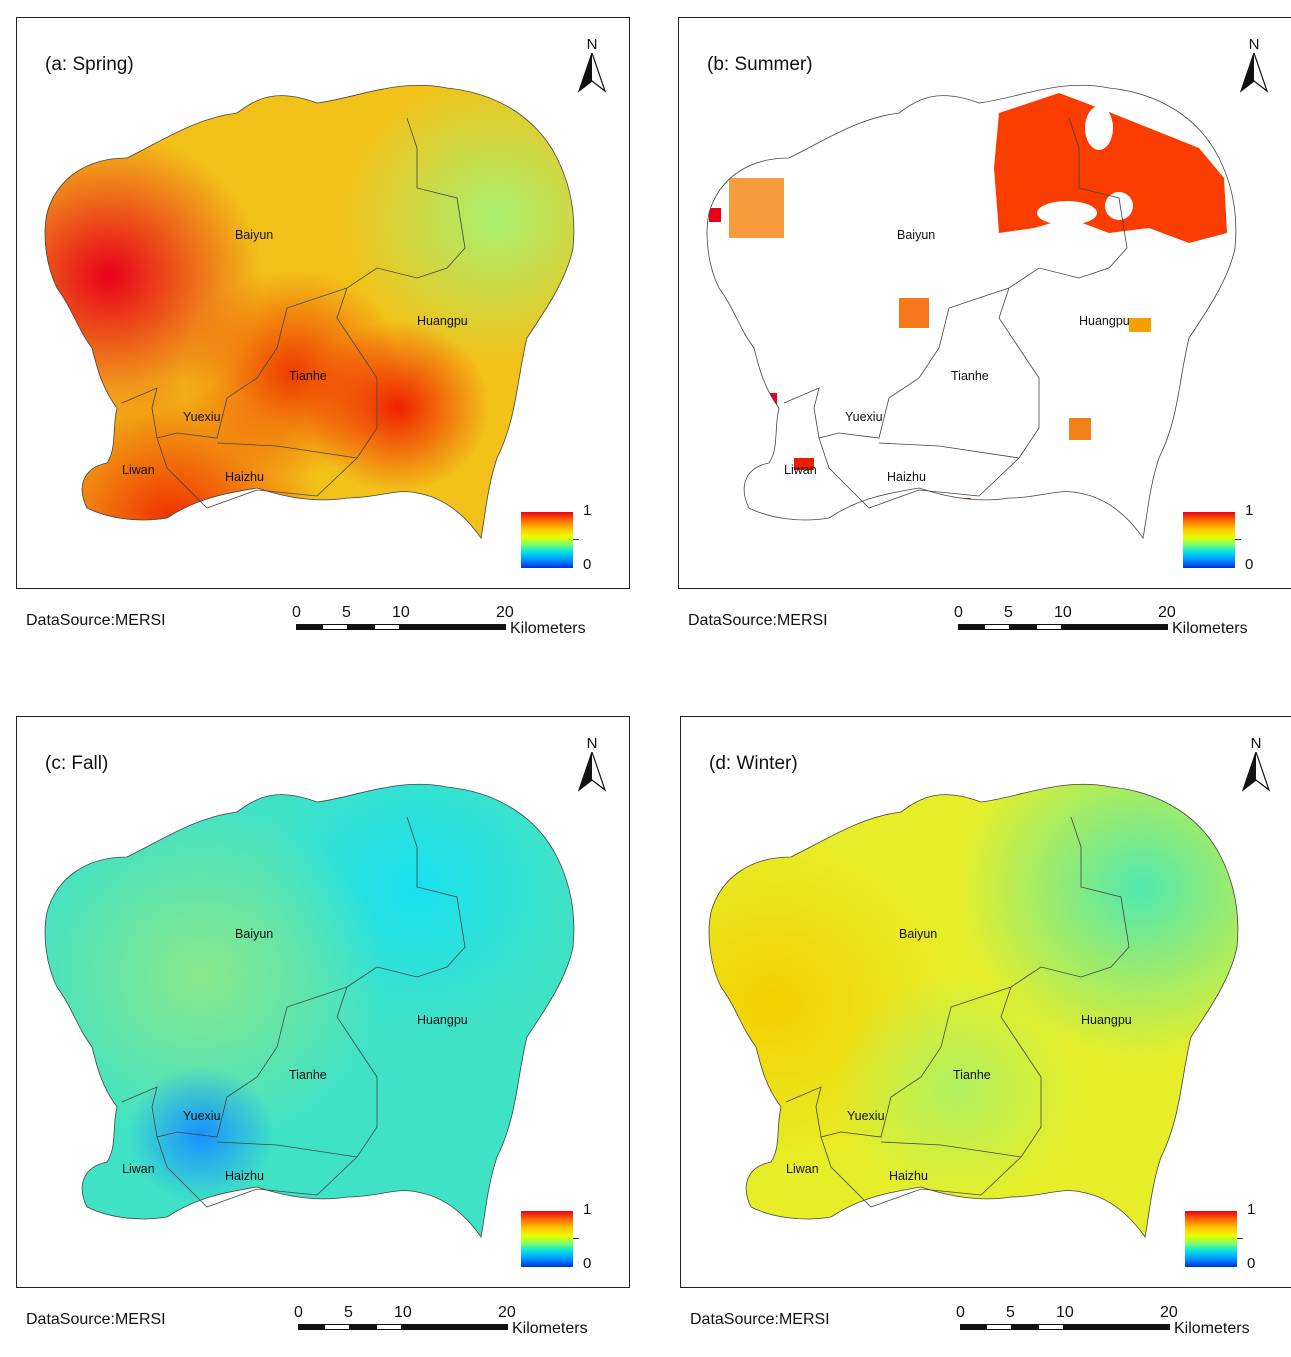 The height and width of the screenshot is (1357, 1291). Describe the element at coordinates (753, 763) in the screenshot. I see `panel-title: (d: Winter)` at that location.